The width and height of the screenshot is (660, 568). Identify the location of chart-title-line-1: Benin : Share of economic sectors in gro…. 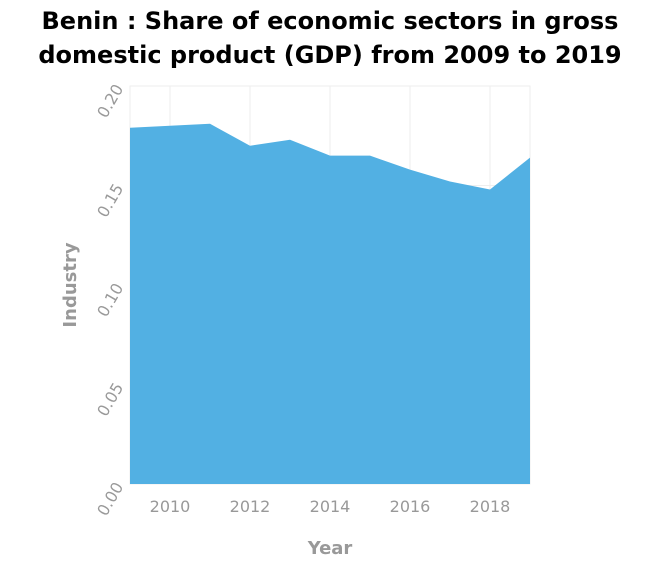
(330, 21).